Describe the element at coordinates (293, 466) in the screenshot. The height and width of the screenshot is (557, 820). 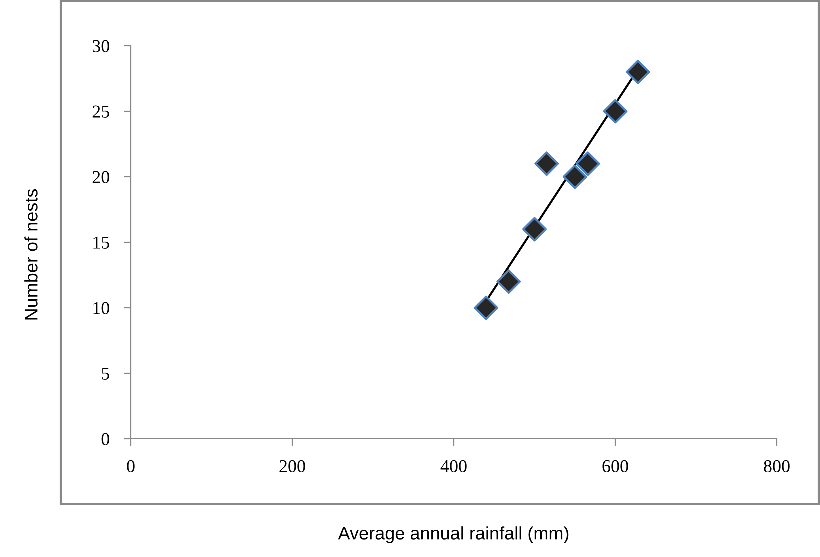
I see `x-tick-label: 200` at that location.